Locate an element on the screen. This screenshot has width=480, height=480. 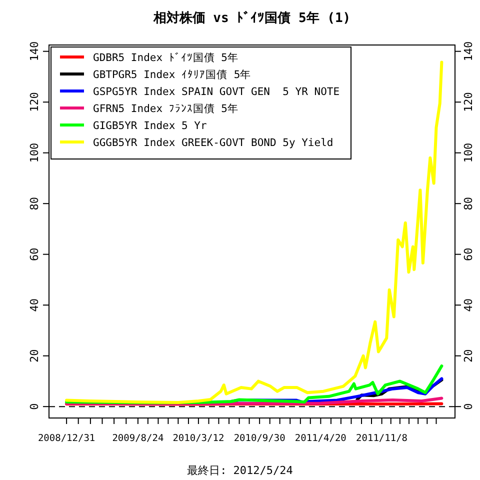
y2-tick-label: 20 is located at coordinates (468, 355).